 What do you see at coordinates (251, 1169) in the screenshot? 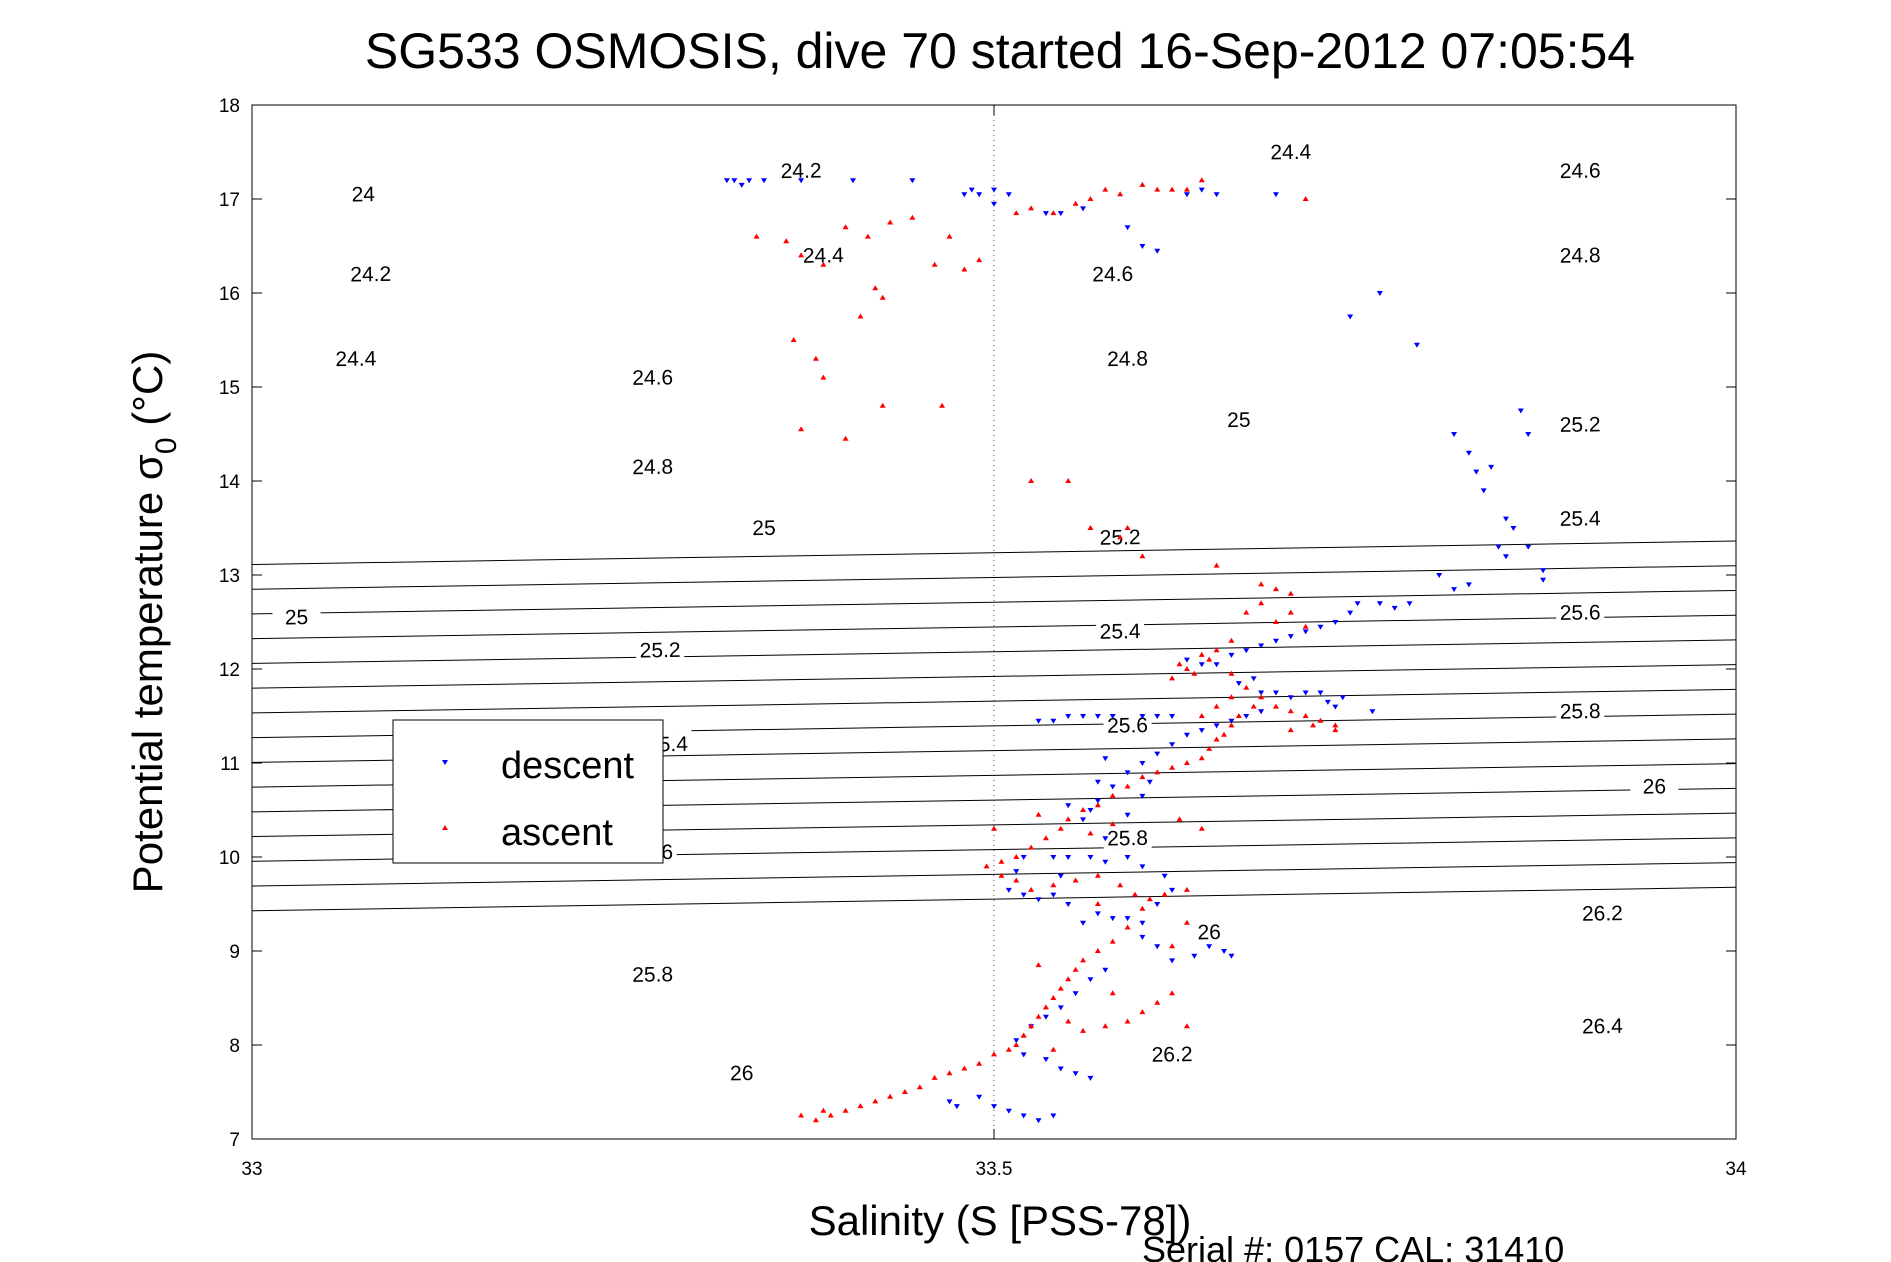
I see `x-tick-label: 33` at bounding box center [251, 1169].